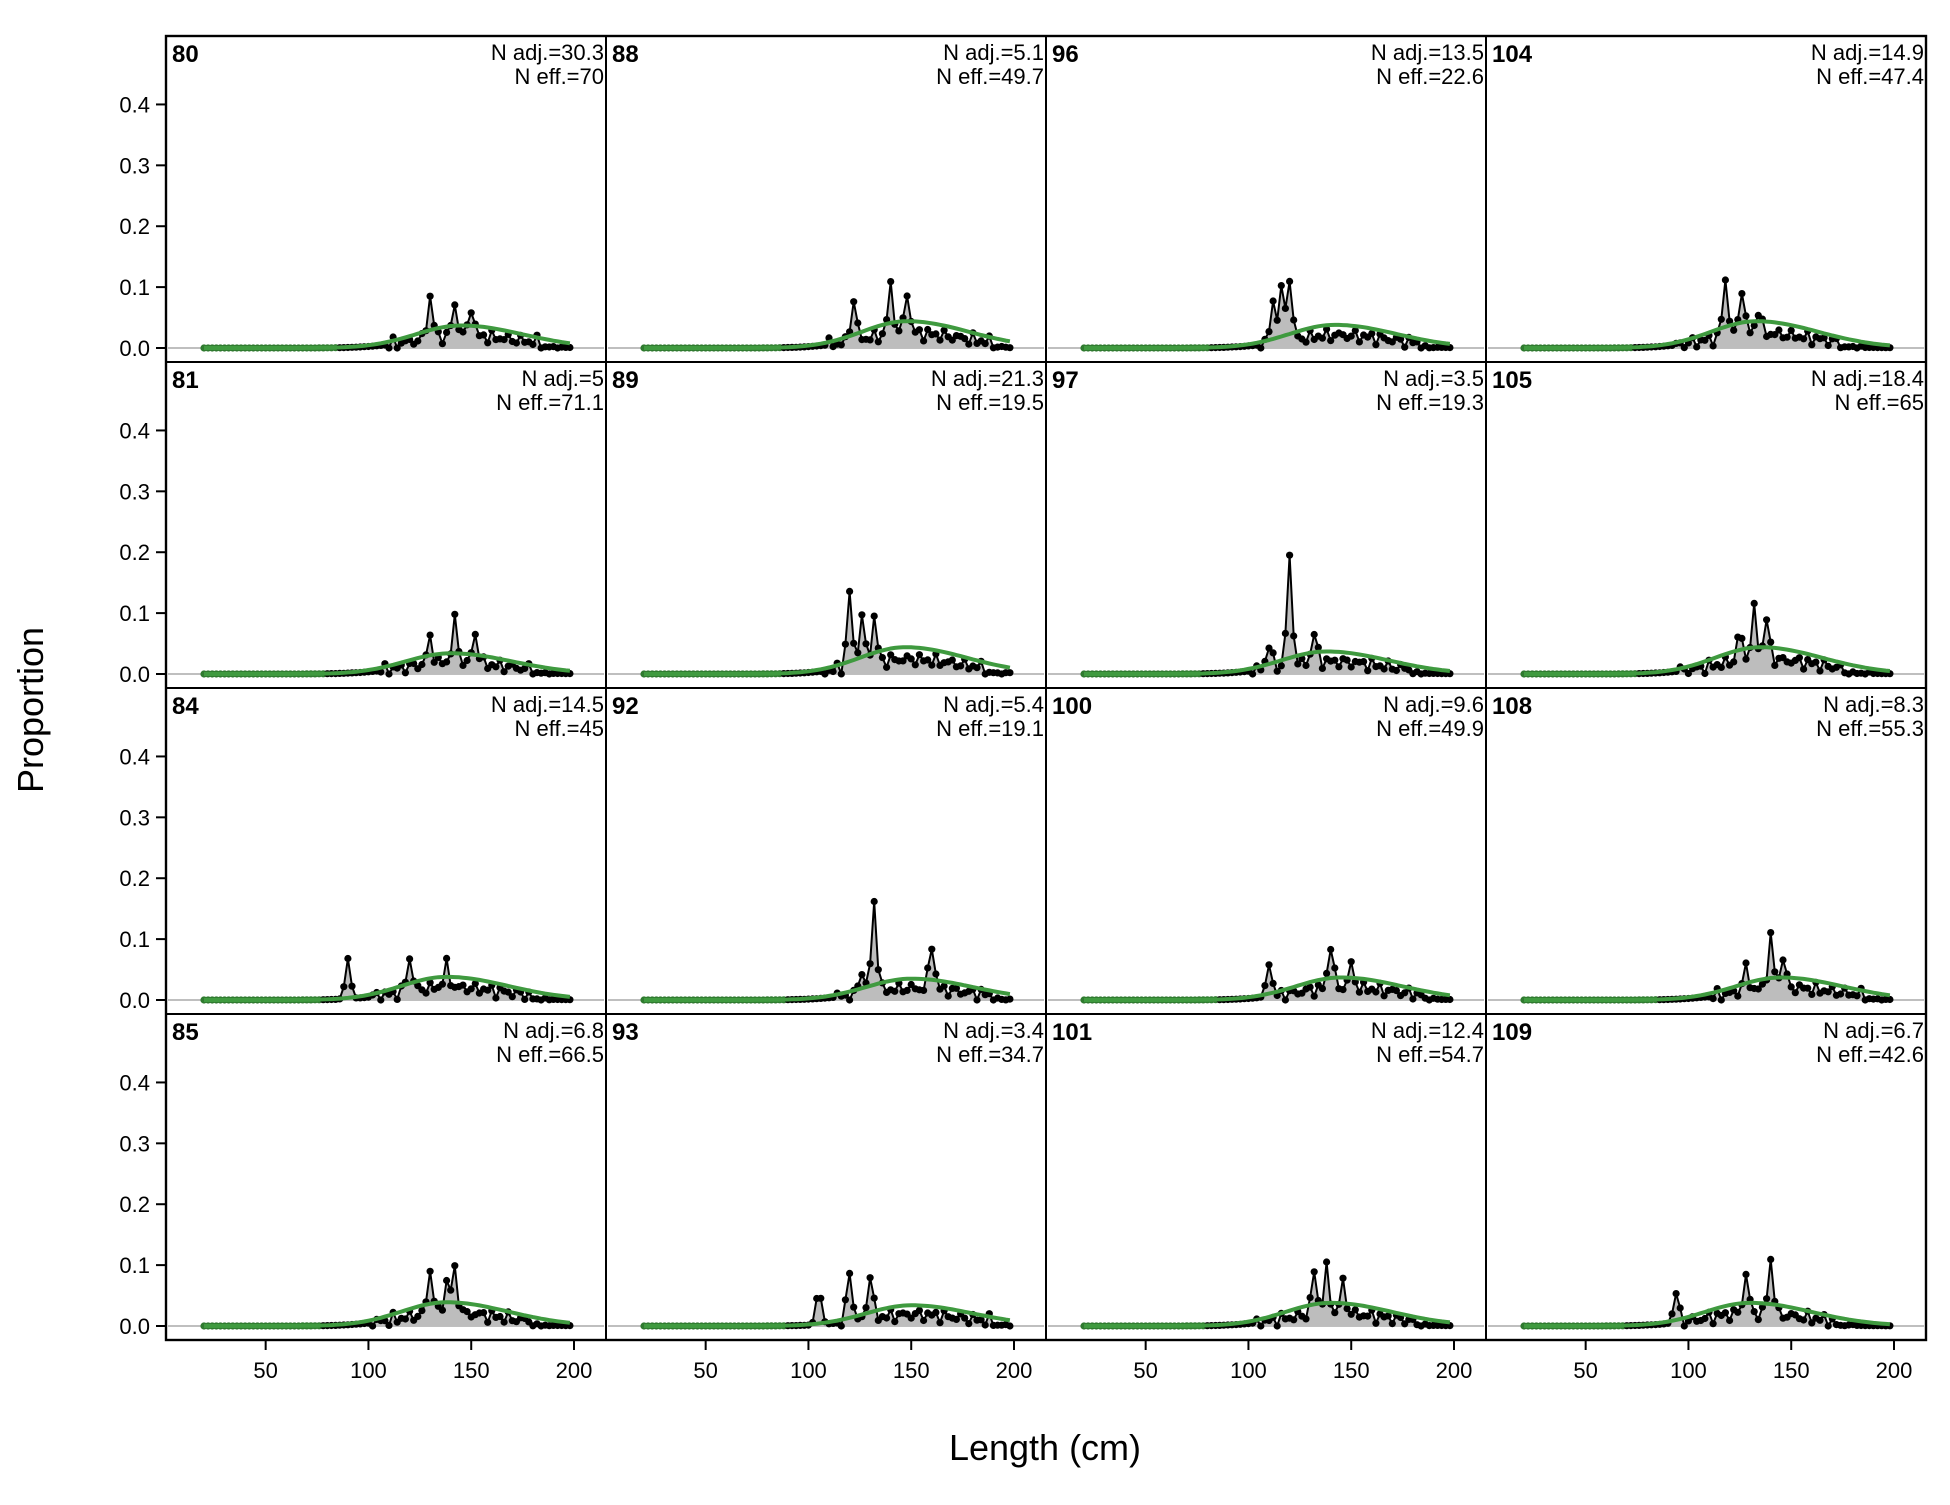  I want to click on n-eff-label: N eff.=70, so click(560, 76).